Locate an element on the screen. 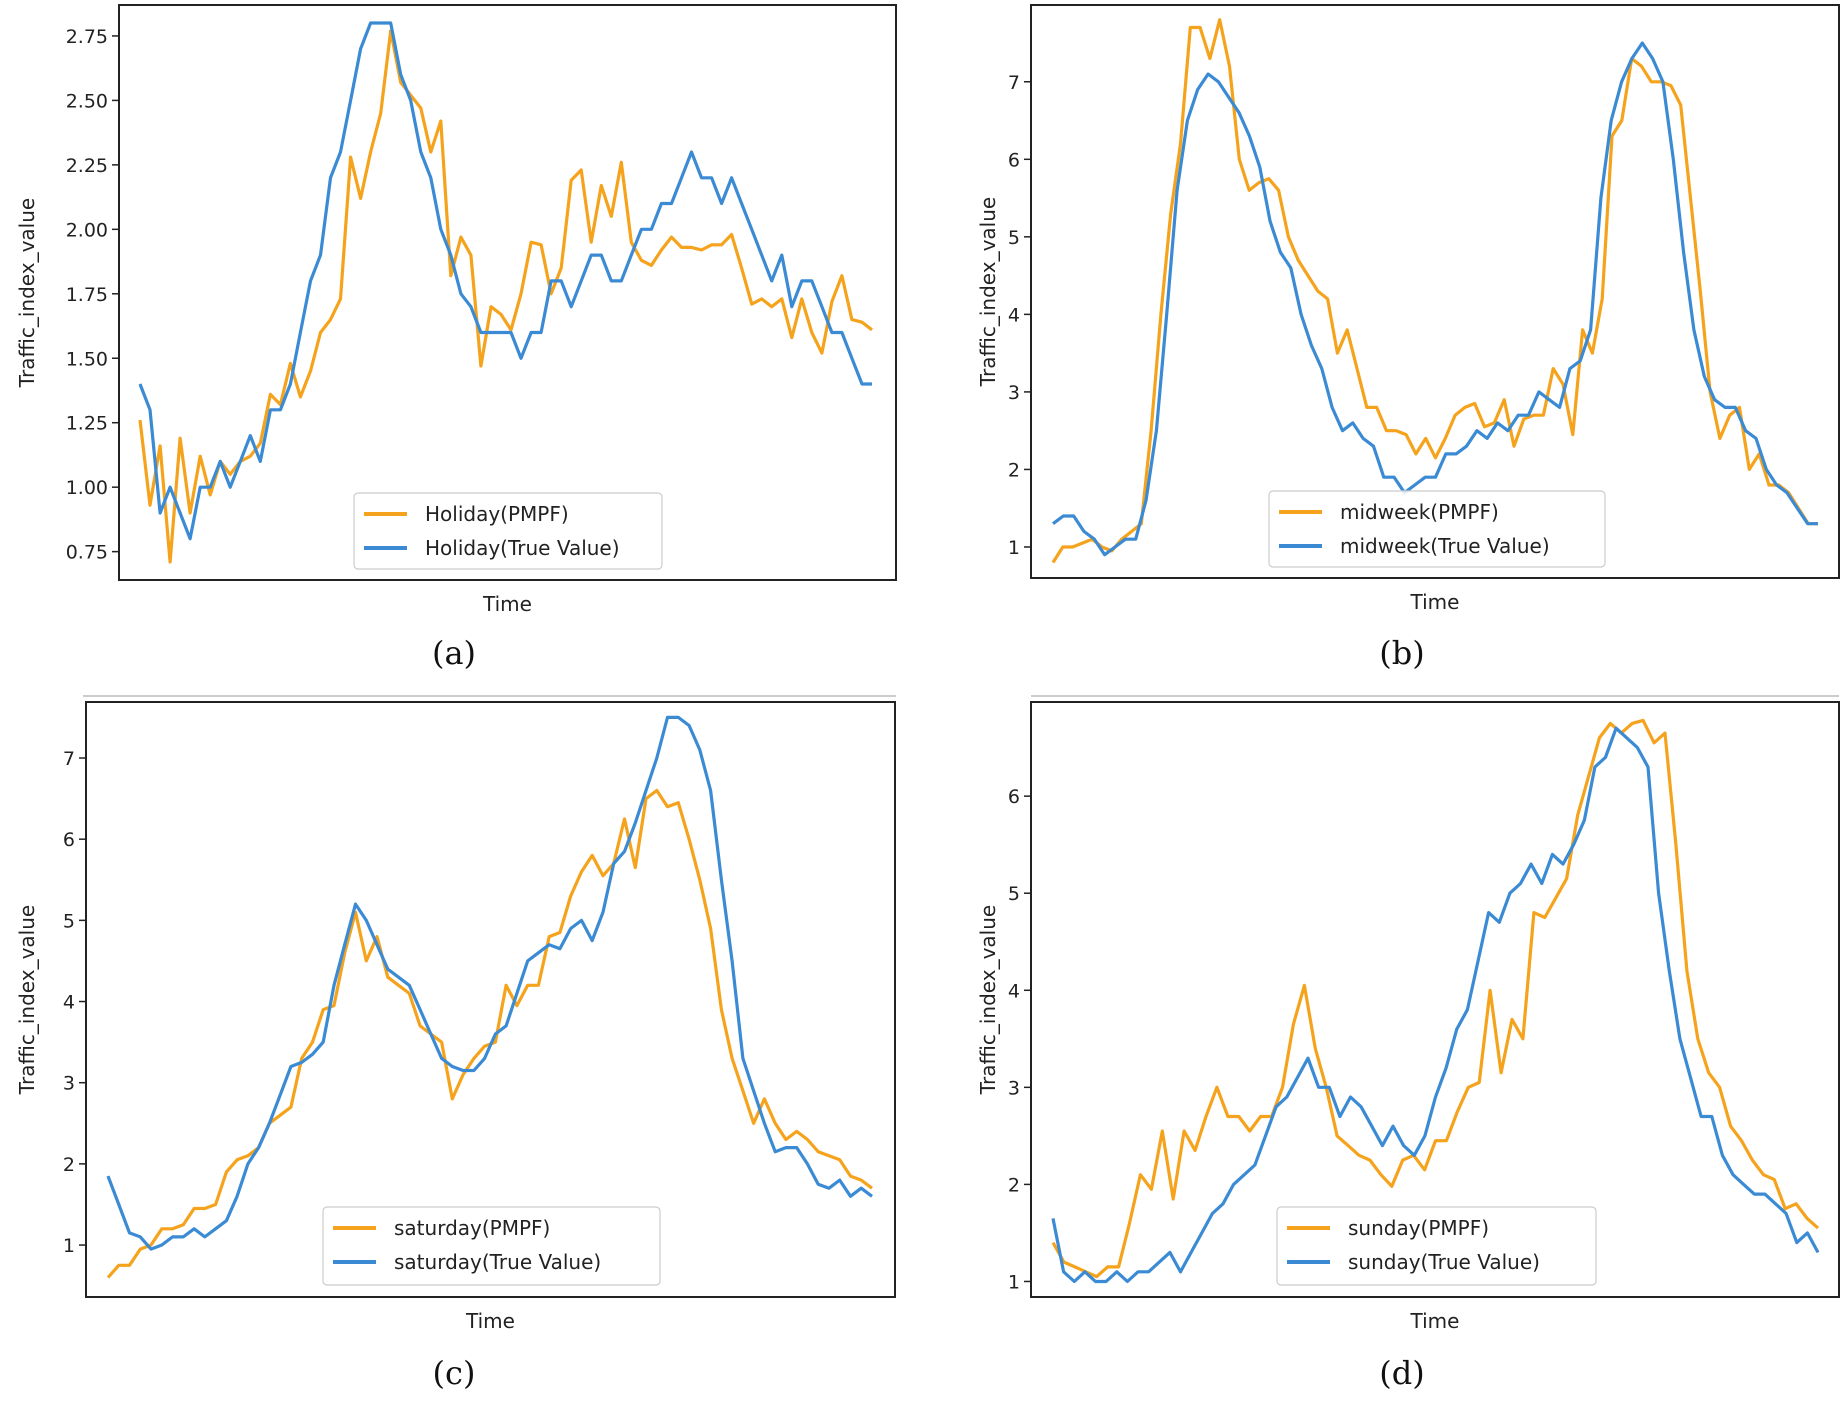 The image size is (1844, 1401). legend: Holiday(PMPF) Holiday(True Value) is located at coordinates (508, 531).